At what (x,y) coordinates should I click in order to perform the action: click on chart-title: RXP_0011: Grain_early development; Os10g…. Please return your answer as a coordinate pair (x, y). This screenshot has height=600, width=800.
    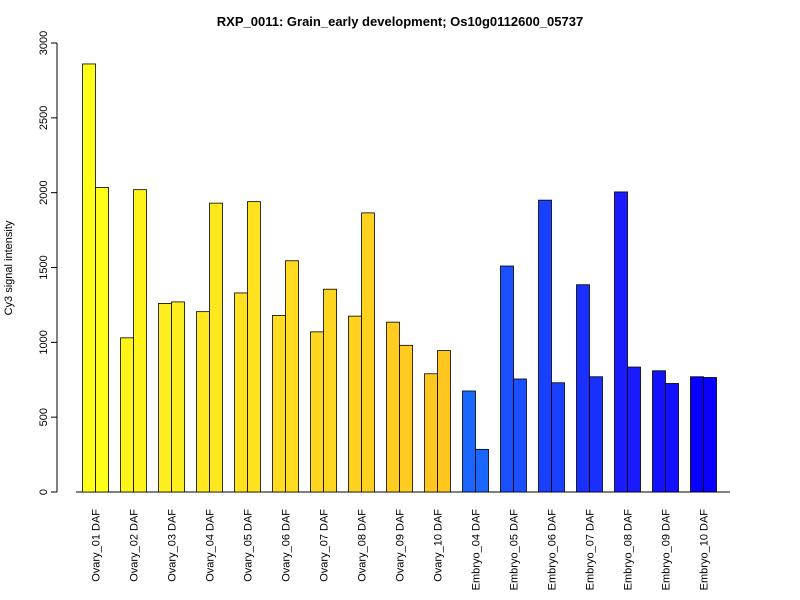
    Looking at the image, I should click on (400, 21).